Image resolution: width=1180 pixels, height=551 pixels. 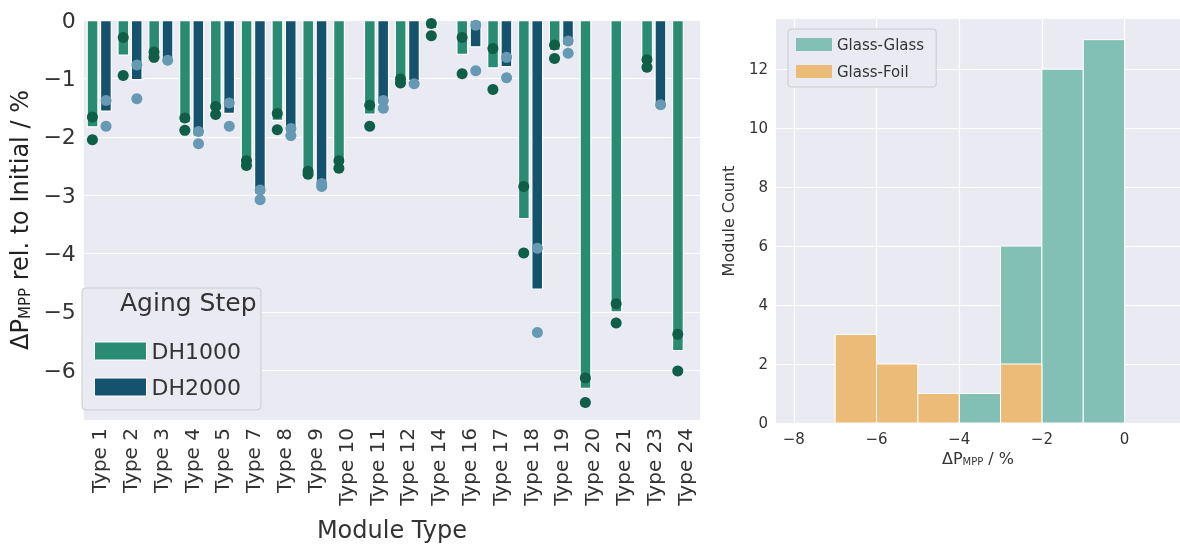 I want to click on y-tick-label: −4, so click(x=59, y=254).